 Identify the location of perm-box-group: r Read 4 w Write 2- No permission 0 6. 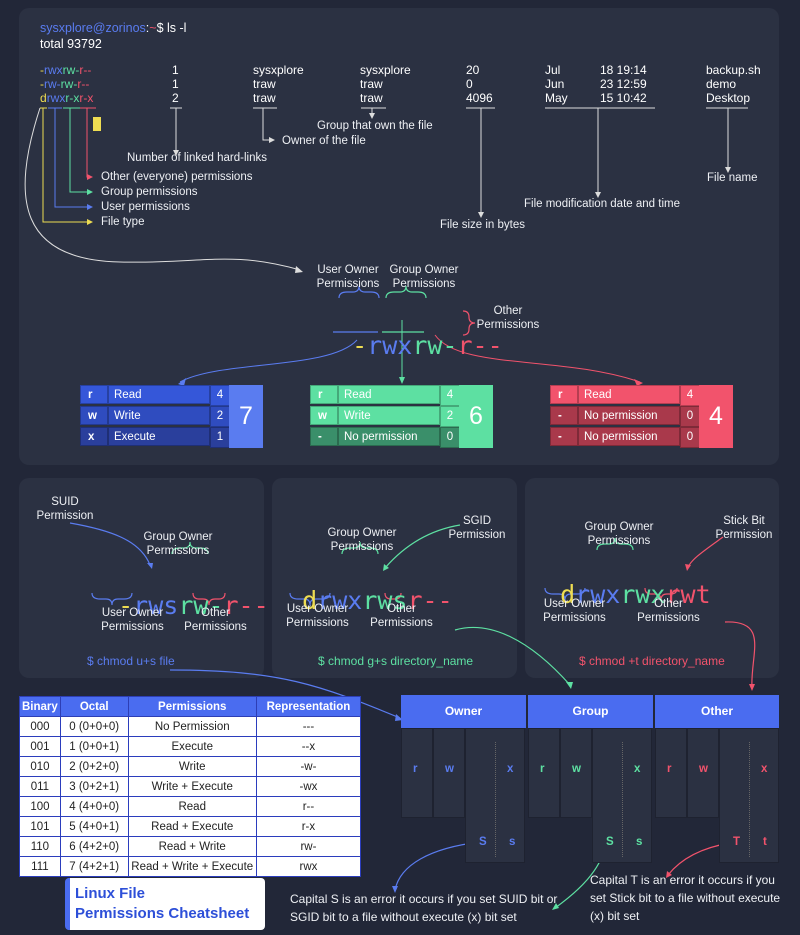
(401, 416).